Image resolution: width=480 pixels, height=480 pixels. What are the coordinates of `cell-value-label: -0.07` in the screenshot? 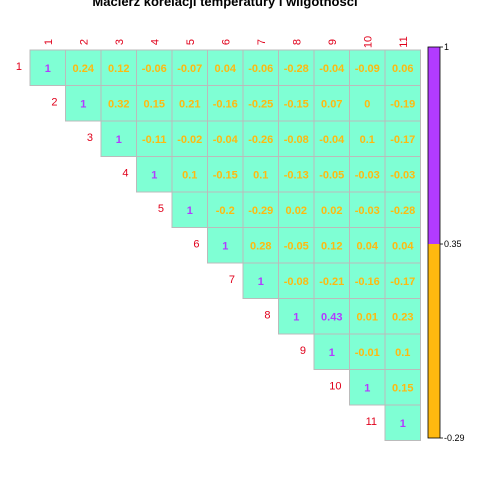 It's located at (189, 69).